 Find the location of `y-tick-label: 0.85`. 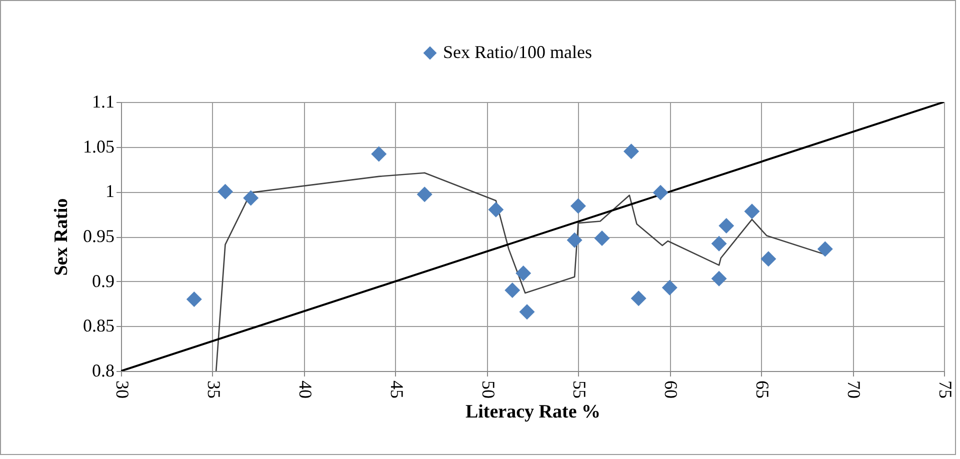

y-tick-label: 0.85 is located at coordinates (98, 326).